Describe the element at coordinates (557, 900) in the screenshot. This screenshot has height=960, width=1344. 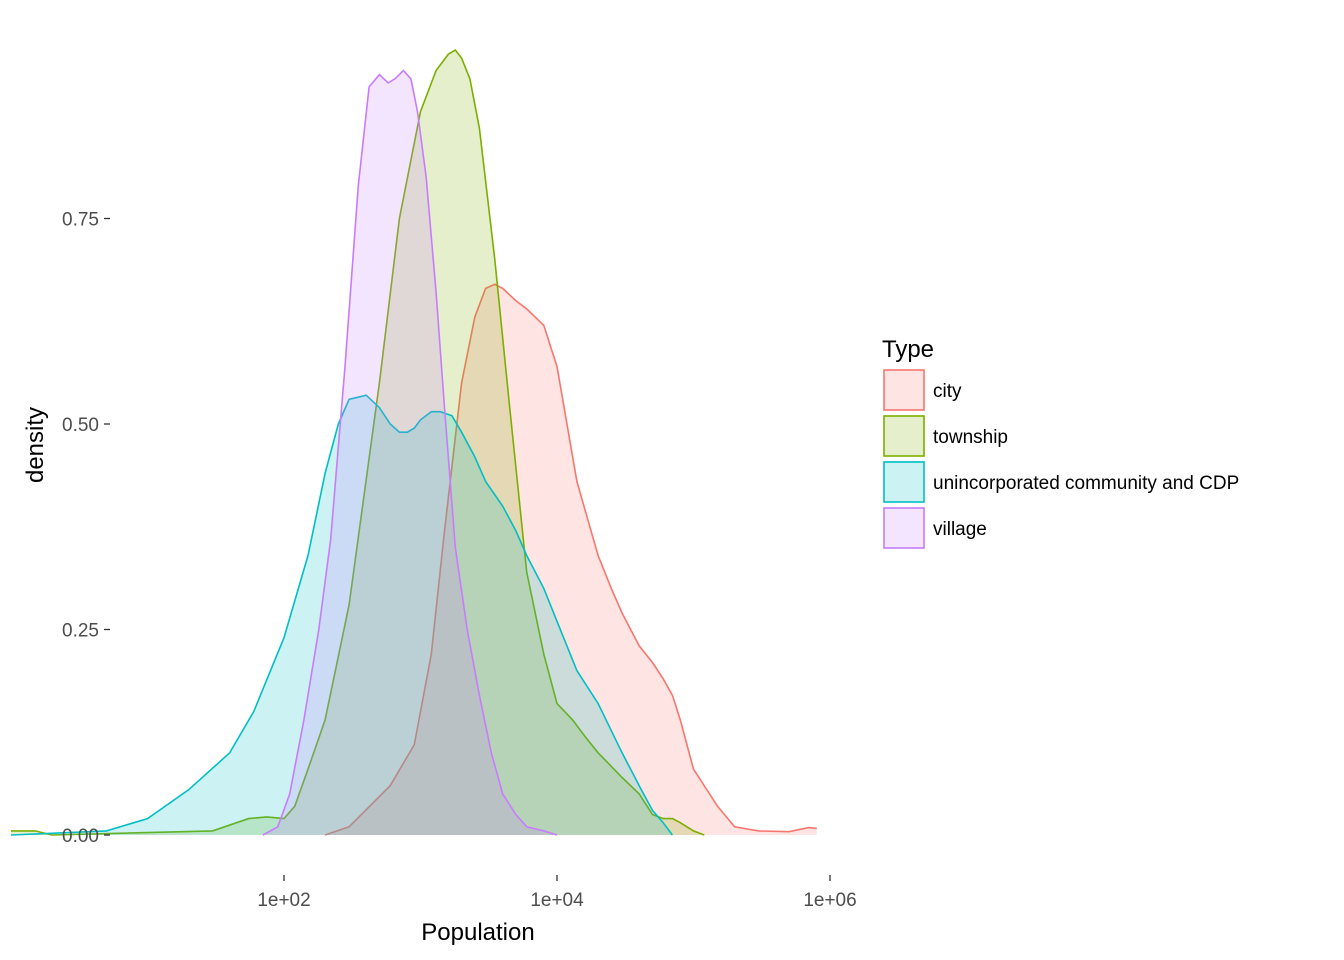
I see `x-tick-label-1: 1e+04` at that location.